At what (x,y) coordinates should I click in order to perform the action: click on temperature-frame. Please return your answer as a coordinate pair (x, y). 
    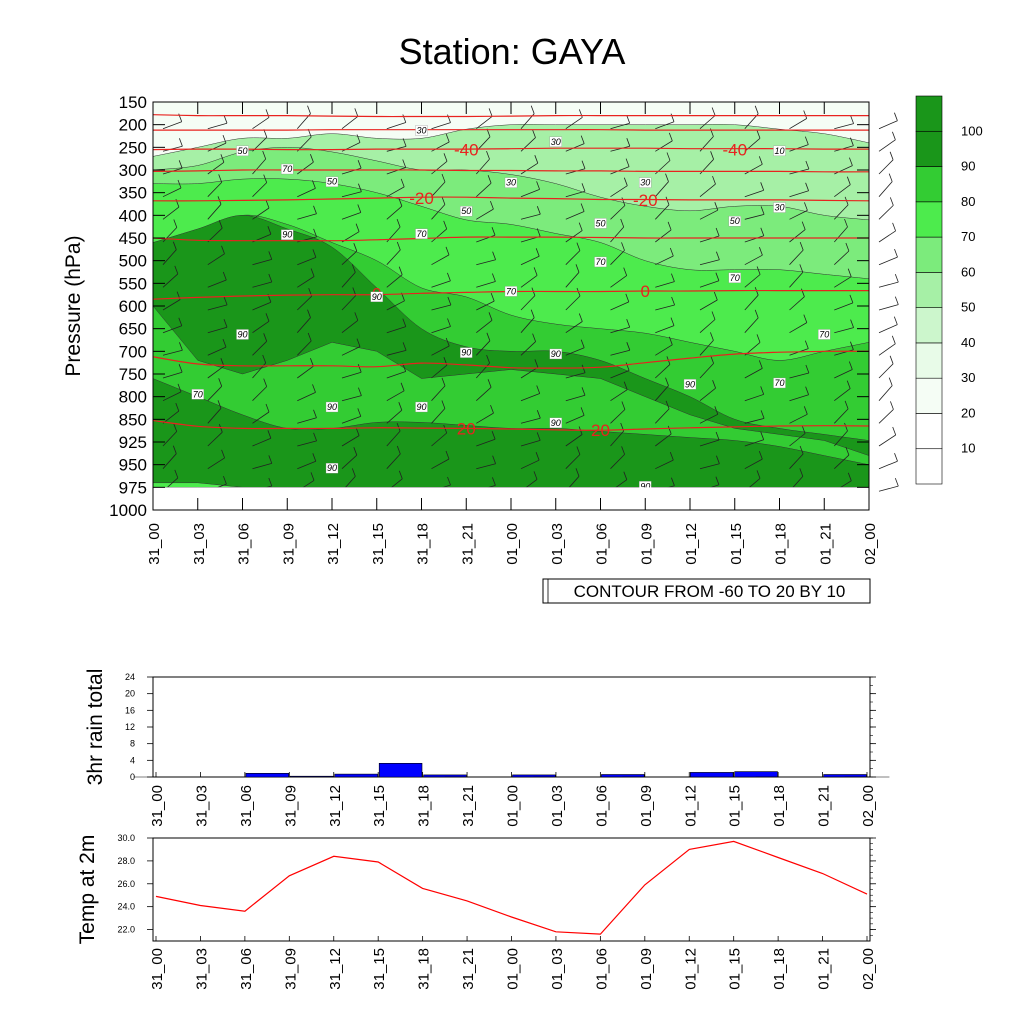
    Looking at the image, I should click on (511, 889).